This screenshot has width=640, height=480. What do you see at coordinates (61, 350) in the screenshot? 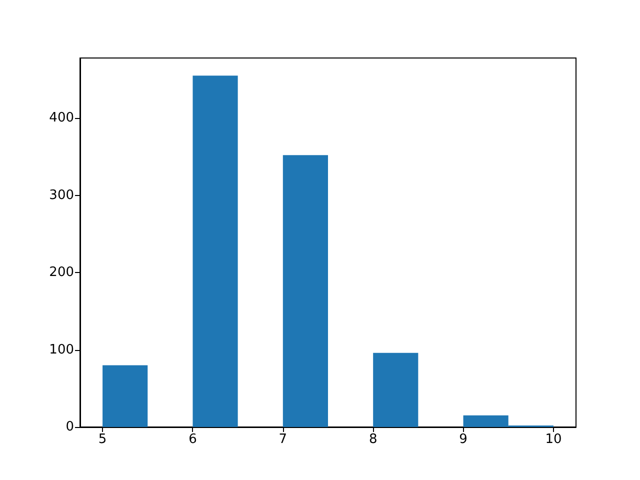
I see `y-tick-label: 100` at bounding box center [61, 350].